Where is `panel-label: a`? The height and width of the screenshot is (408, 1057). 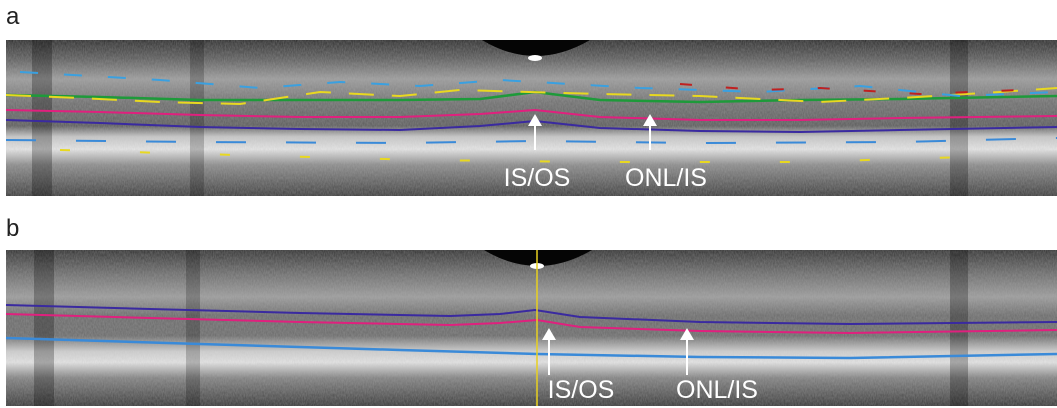 panel-label: a is located at coordinates (13, 16).